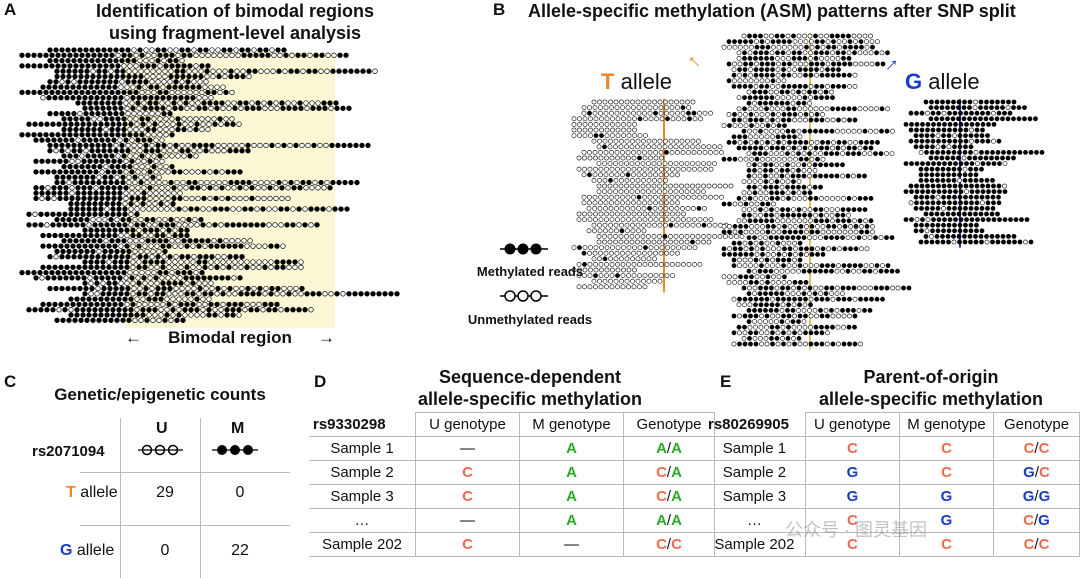 This screenshot has width=1080, height=578. I want to click on table-row: Sample 202 C C C/C, so click(892, 544).